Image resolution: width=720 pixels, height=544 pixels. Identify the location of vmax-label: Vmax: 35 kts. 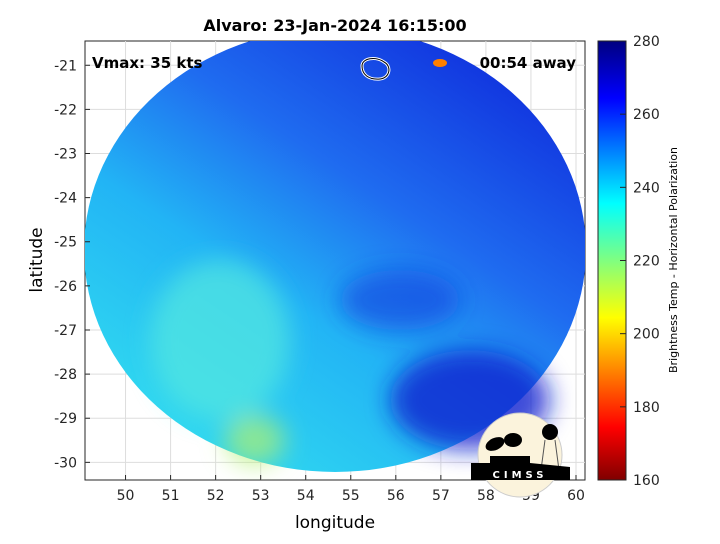
(147, 63).